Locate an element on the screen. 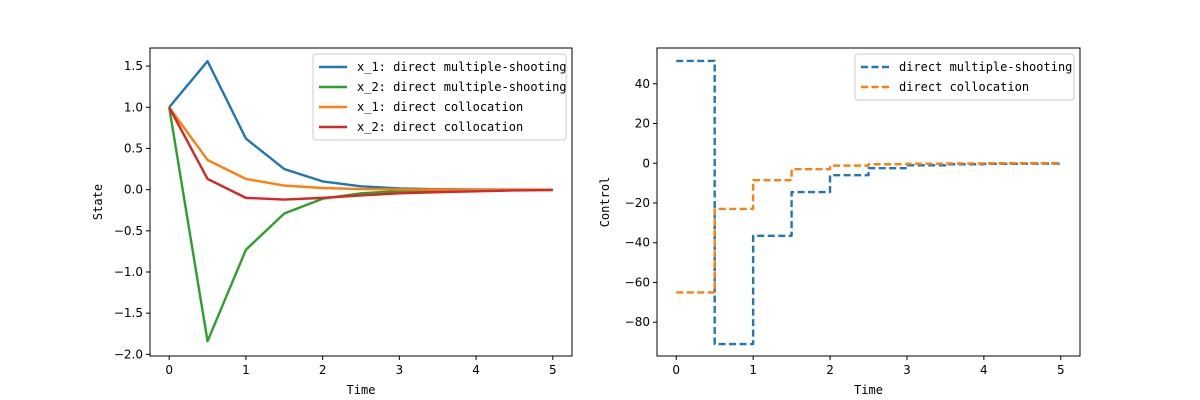 The image size is (1200, 400). legend-label: x_2: direct multiple-shooting is located at coordinates (462, 87).